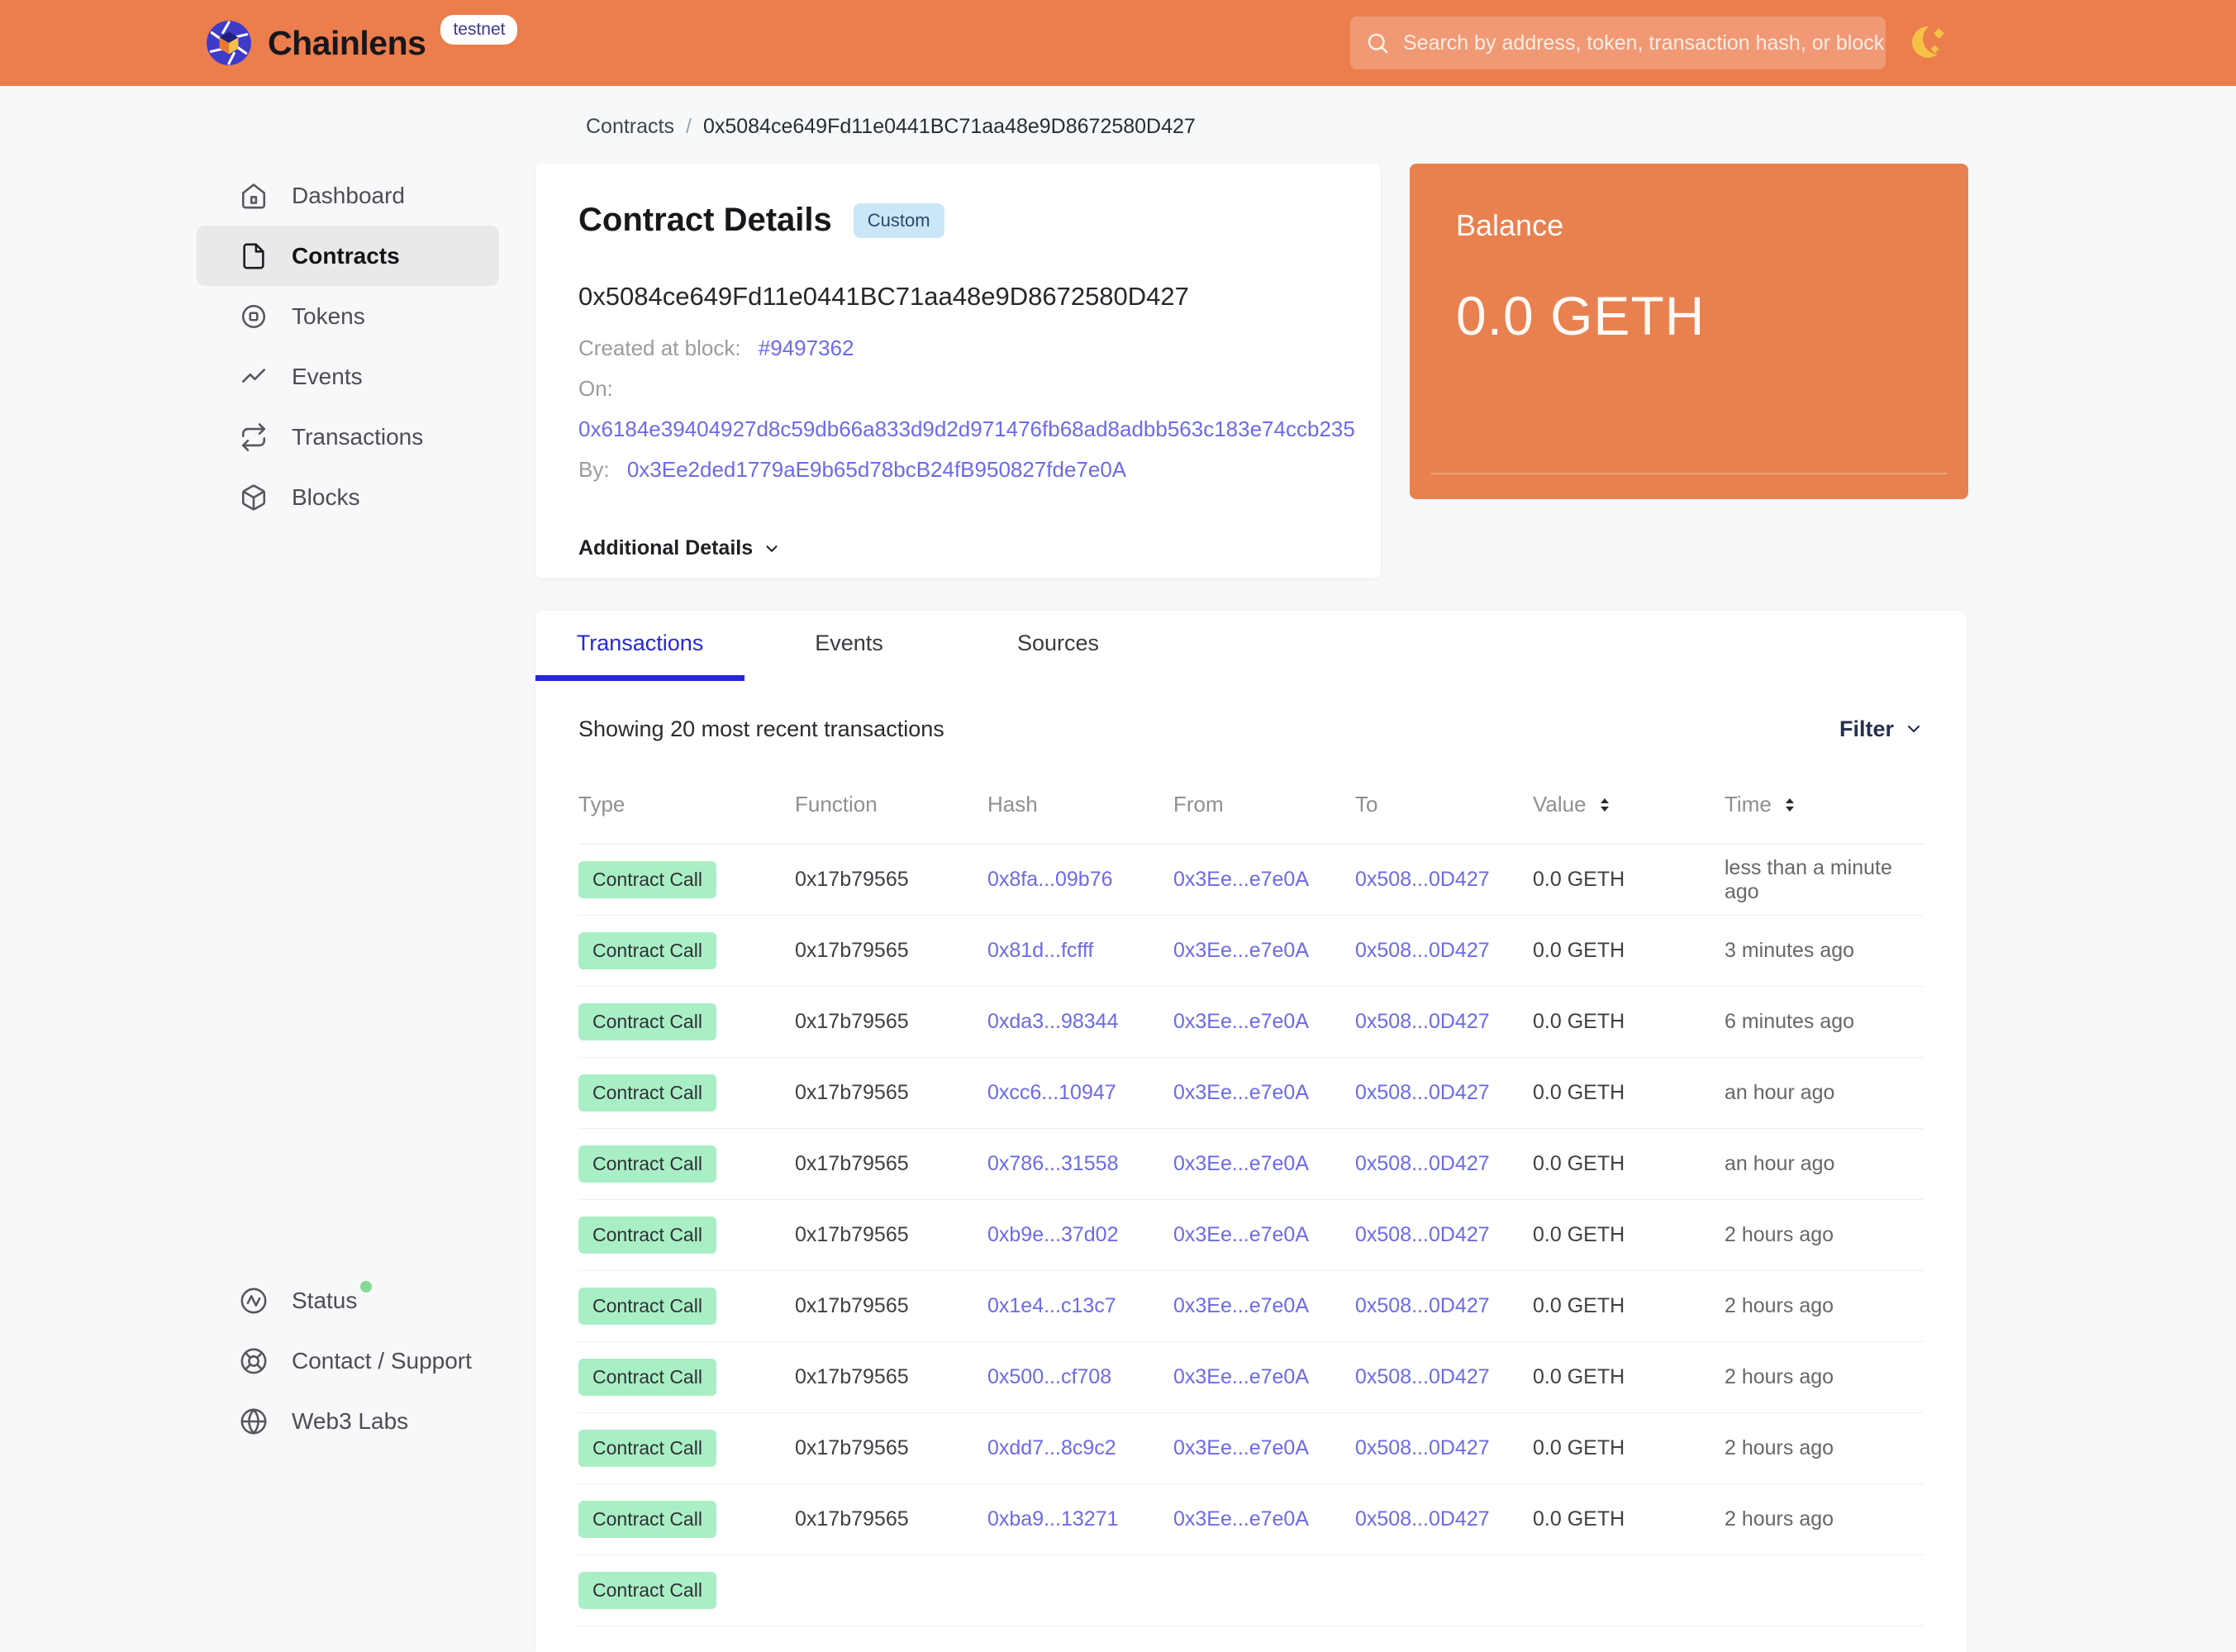  Describe the element at coordinates (1866, 728) in the screenshot. I see `filter-label: Filter` at that location.